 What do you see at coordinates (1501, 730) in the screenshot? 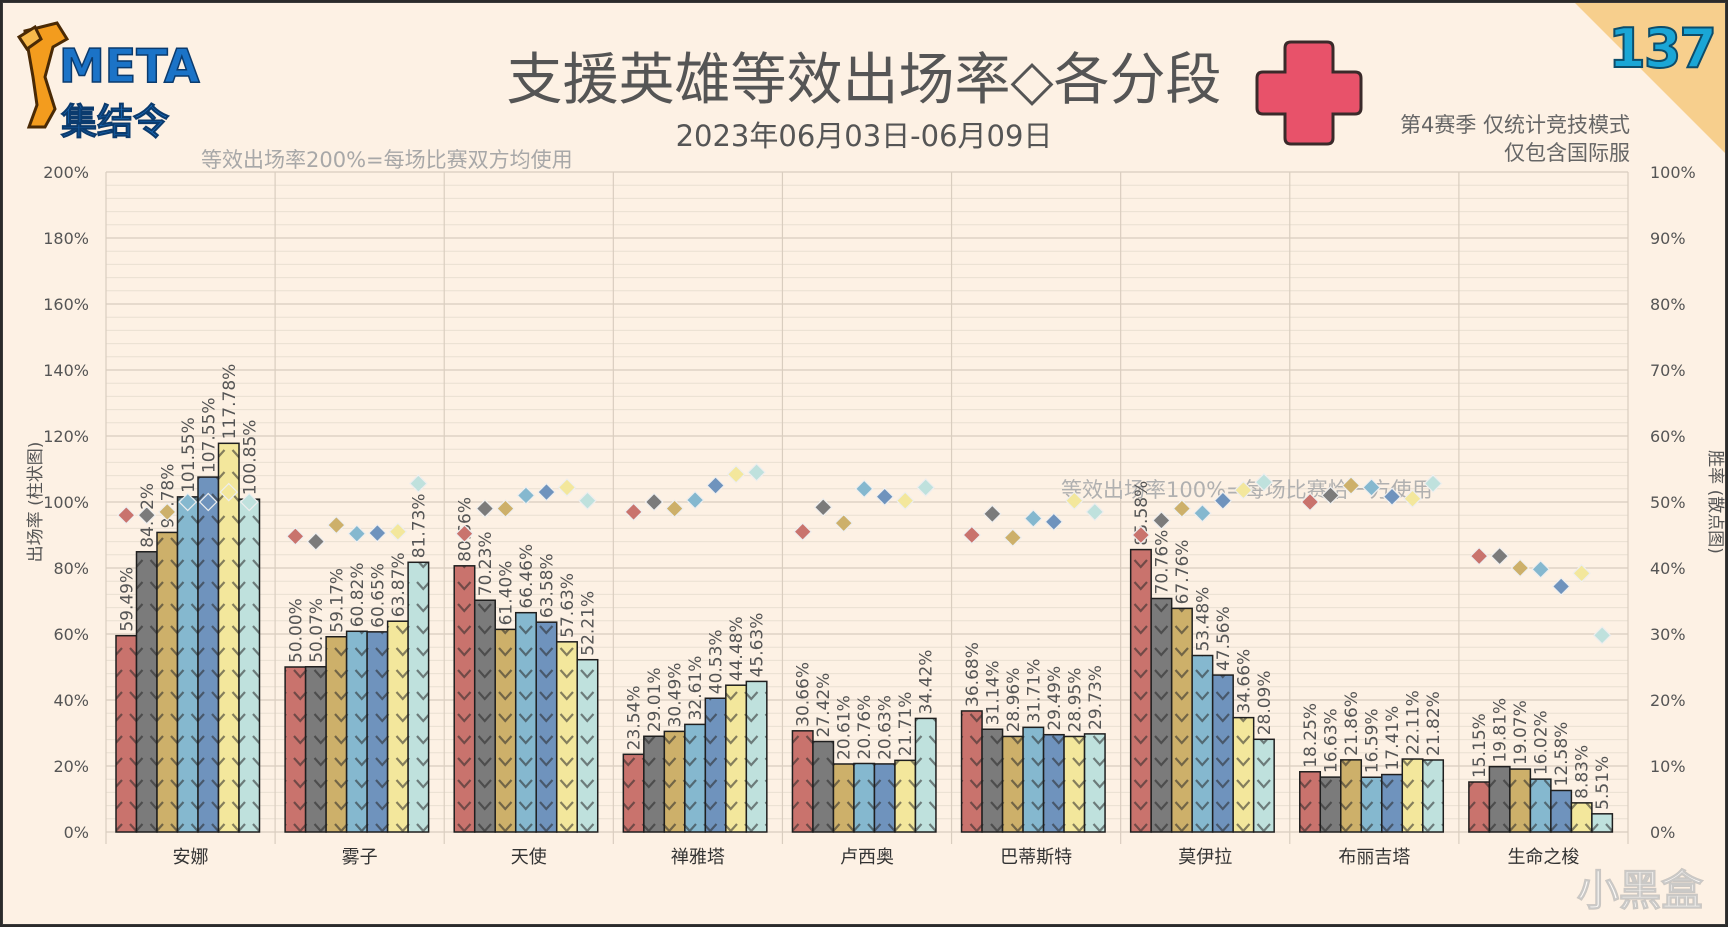
I see `bar-value-label: 19.81%` at bounding box center [1501, 730].